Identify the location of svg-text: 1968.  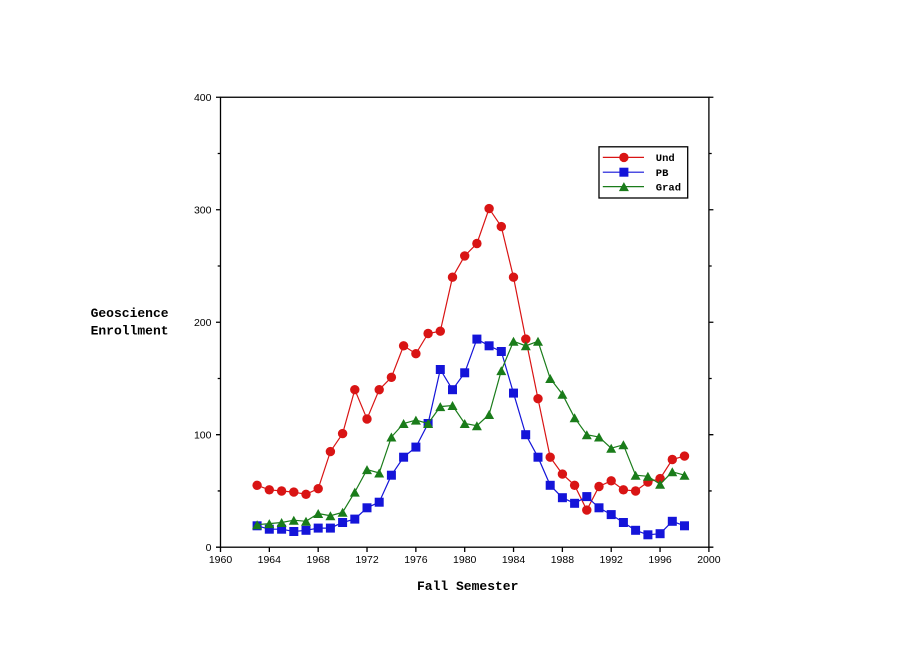
(319, 560).